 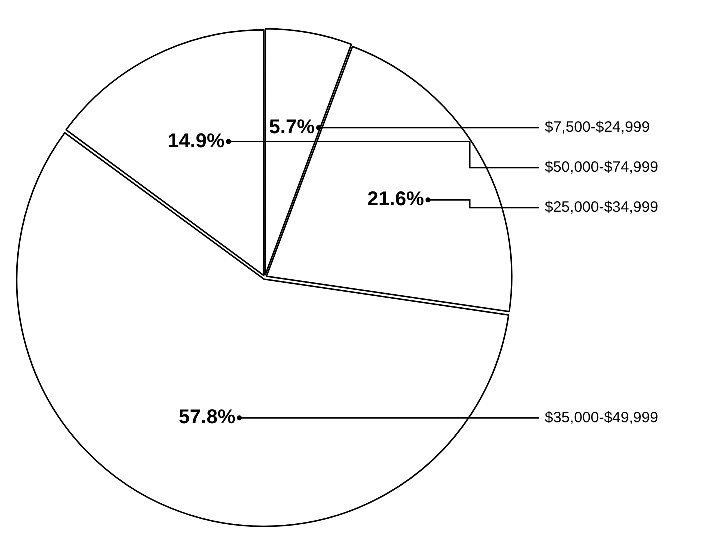 I want to click on data-label: 57.8%, so click(x=207, y=417).